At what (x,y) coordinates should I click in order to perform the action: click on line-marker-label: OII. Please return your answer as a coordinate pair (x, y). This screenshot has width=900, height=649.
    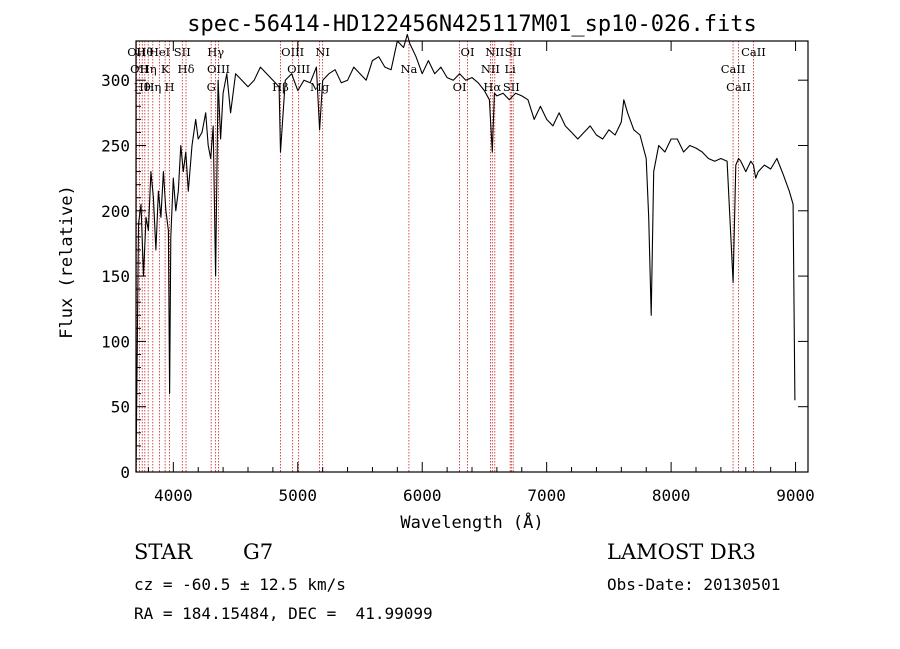
    Looking at the image, I should click on (139, 69).